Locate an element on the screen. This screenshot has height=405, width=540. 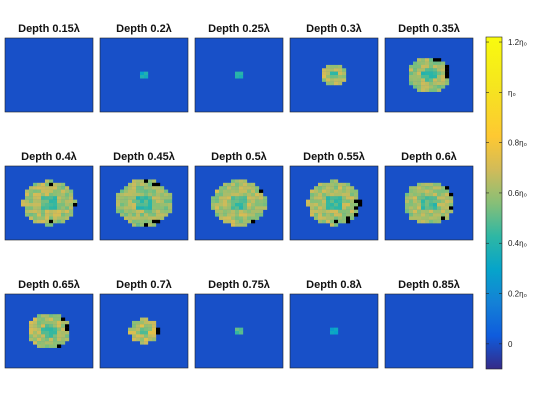
colorbar-tick-label: 1.2η₀ is located at coordinates (517, 42).